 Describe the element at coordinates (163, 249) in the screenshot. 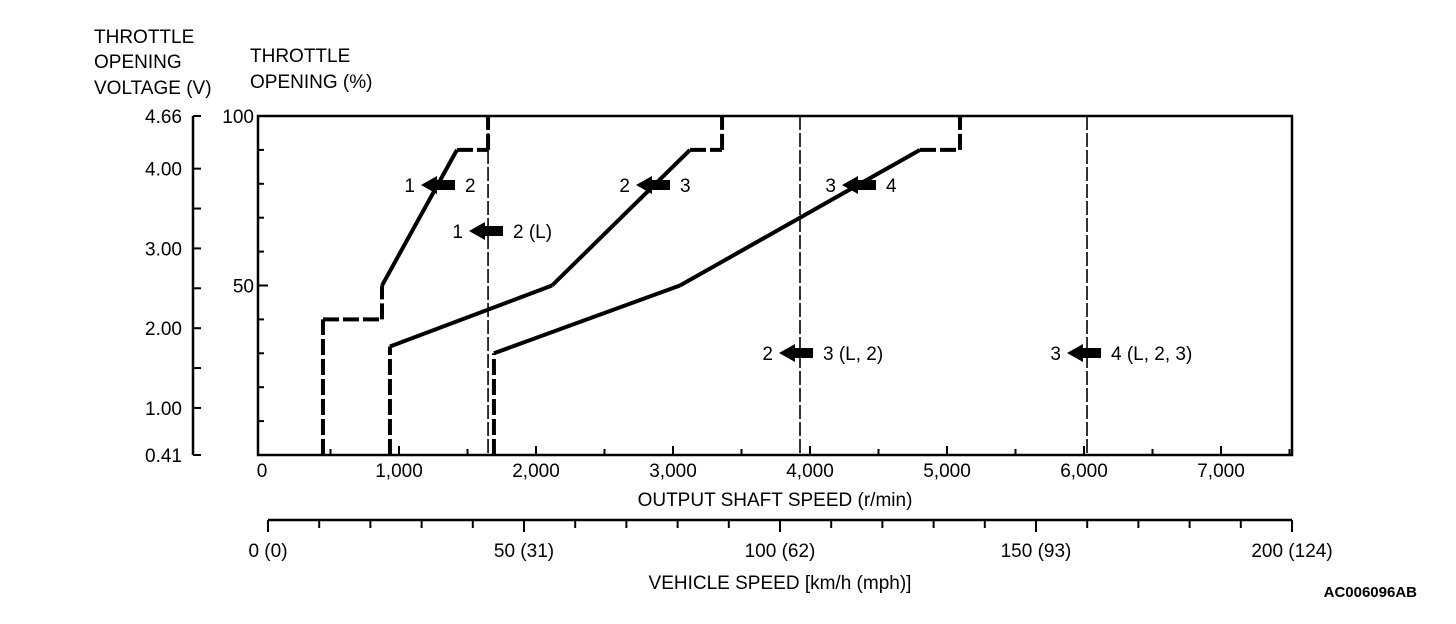

I see `voltage-tick-label: 3.00` at that location.